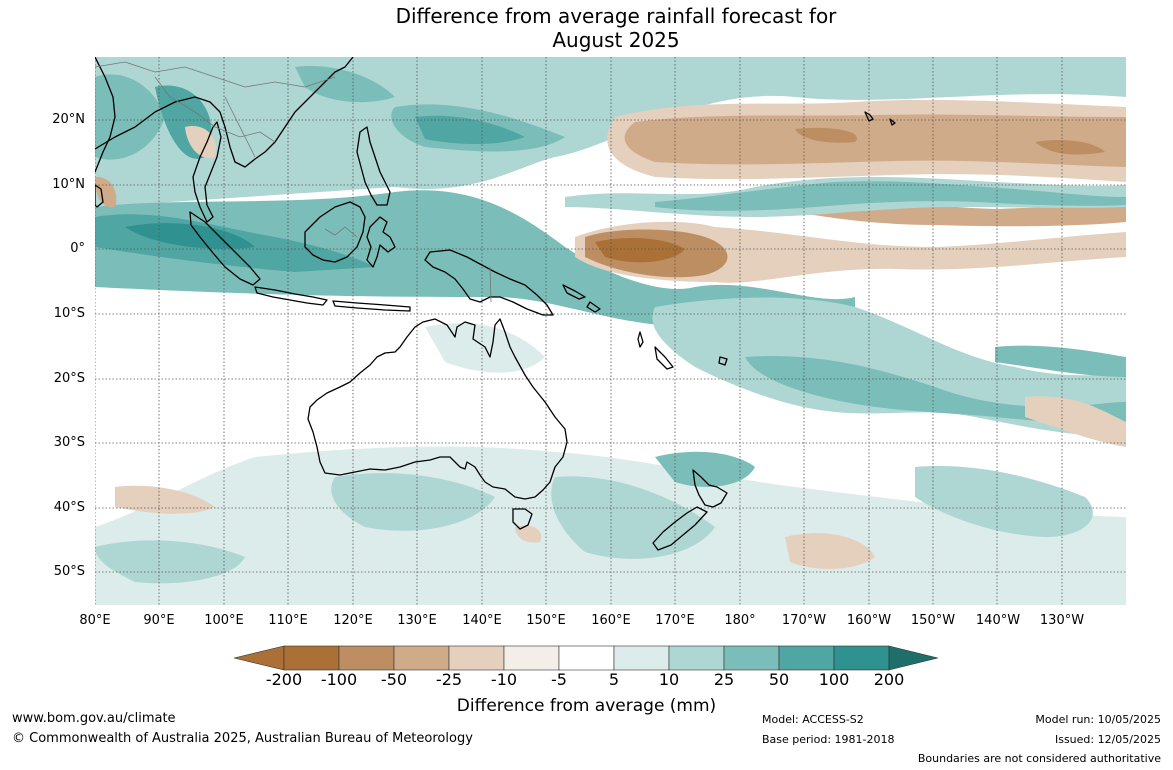 Image resolution: width=1173 pixels, height=770 pixels. I want to click on colorbar-label: -5, so click(559, 679).